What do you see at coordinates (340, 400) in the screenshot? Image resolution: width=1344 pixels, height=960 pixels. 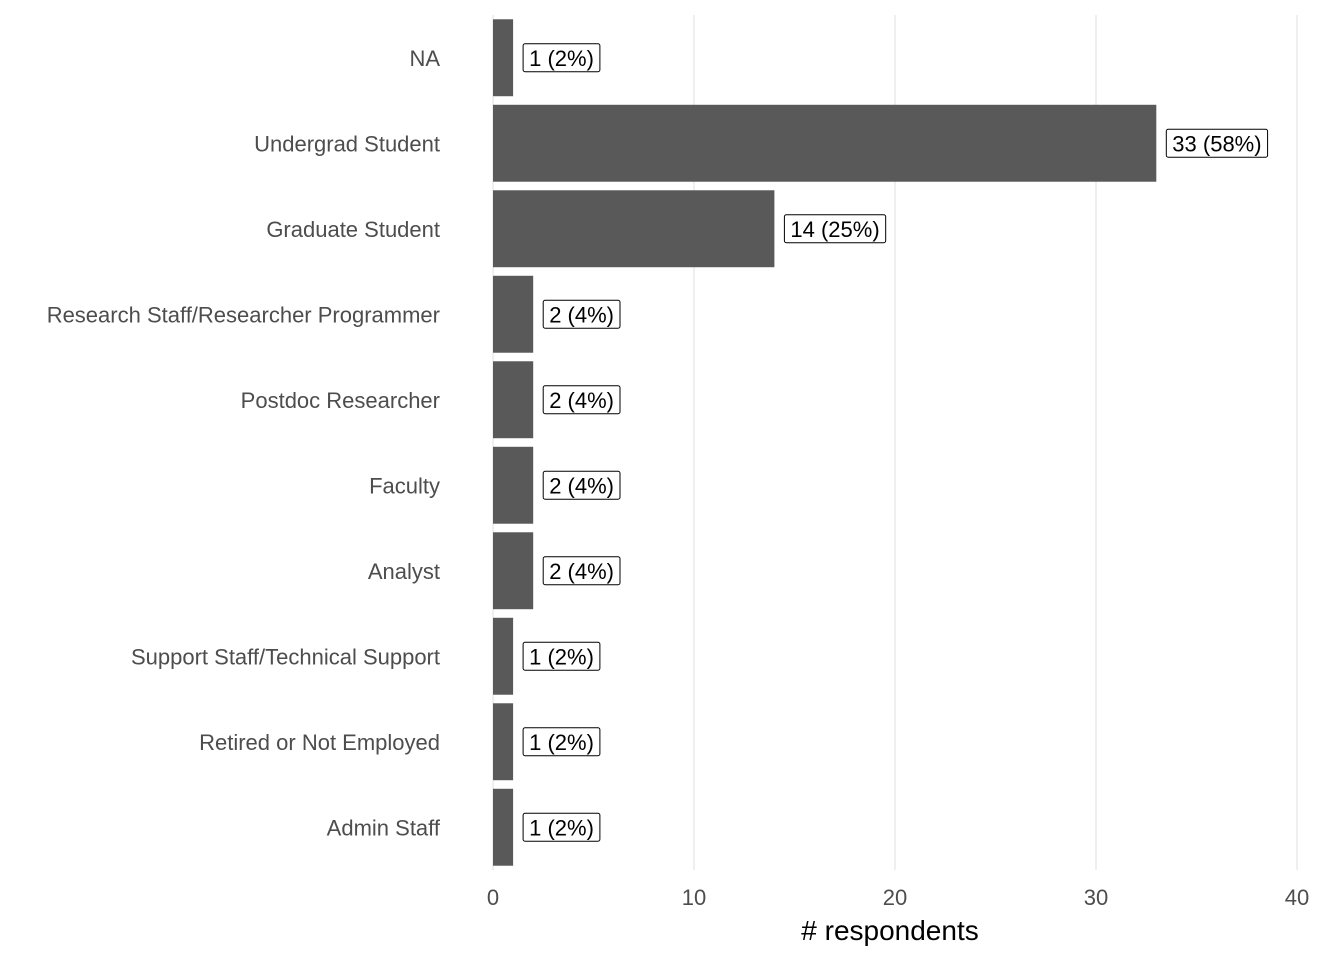 I see `category-label: Postdoc Researcher` at bounding box center [340, 400].